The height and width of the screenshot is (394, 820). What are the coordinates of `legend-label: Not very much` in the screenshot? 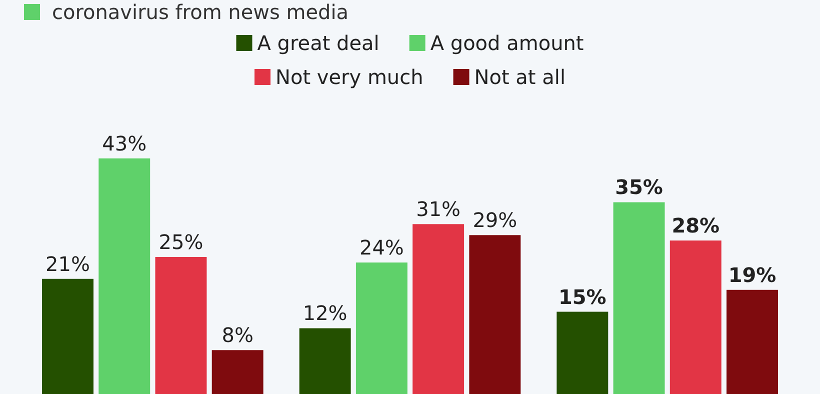 It's located at (350, 77).